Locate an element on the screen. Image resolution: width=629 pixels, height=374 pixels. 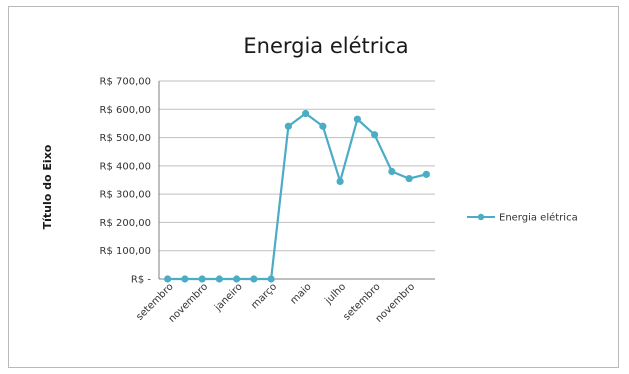
legend: Energia elétrica is located at coordinates (522, 218).